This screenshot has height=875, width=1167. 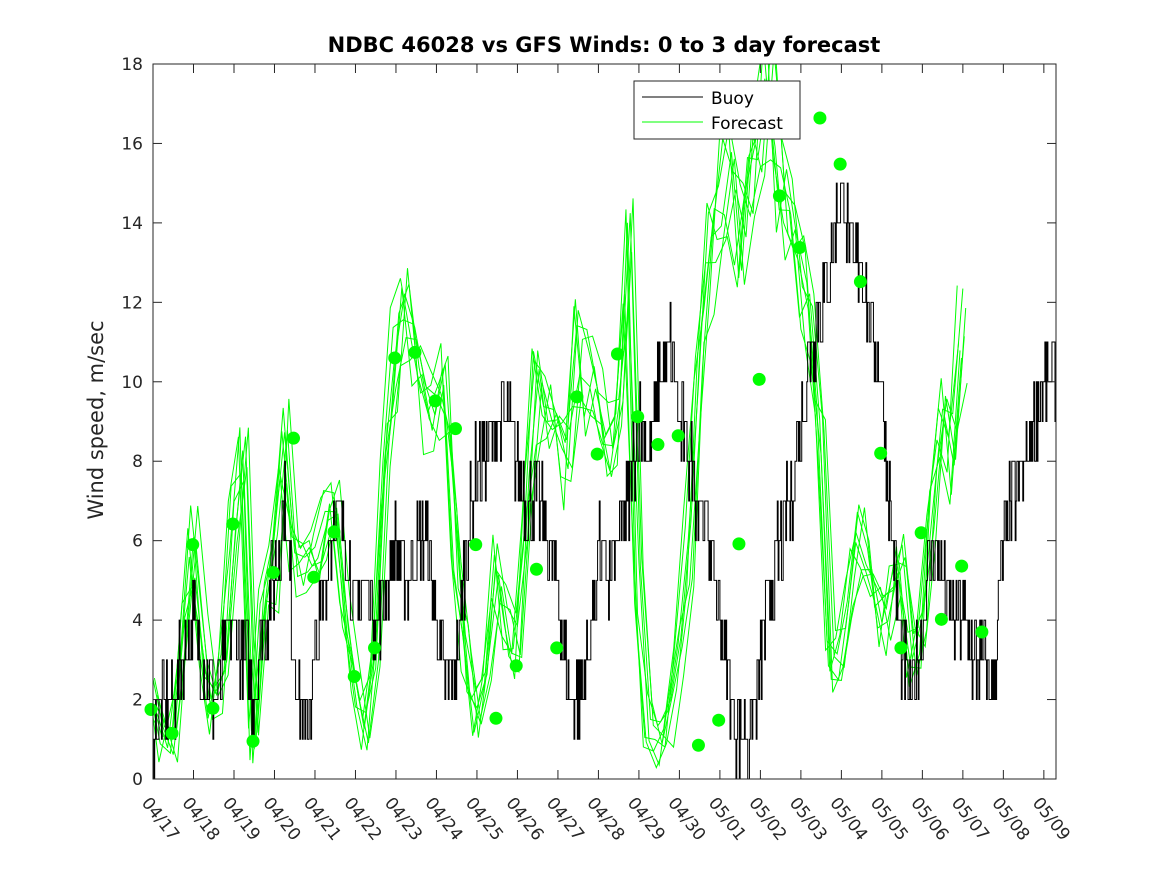 I want to click on y-tick-label: 12, so click(x=132, y=303).